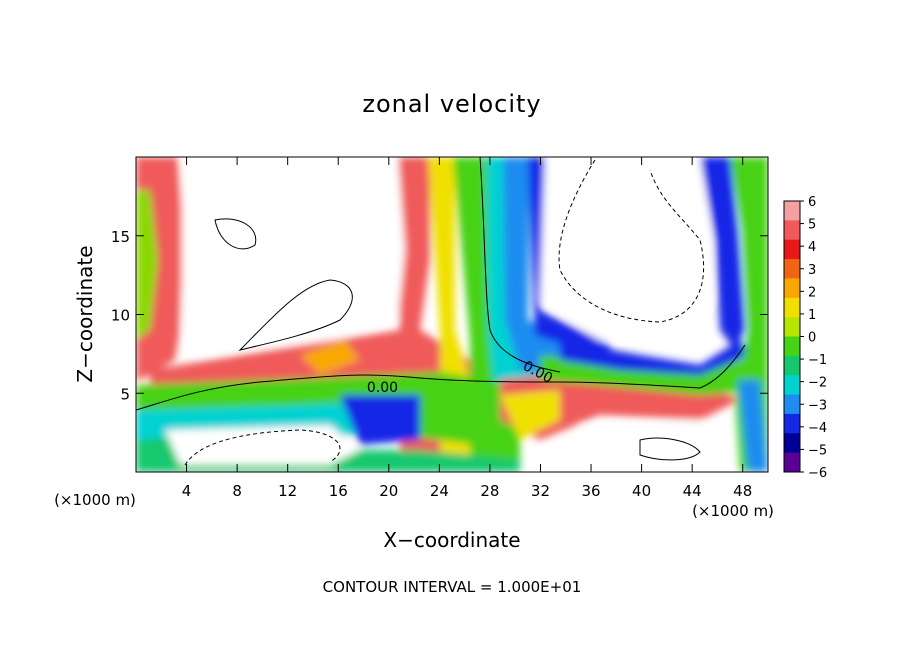 The width and height of the screenshot is (904, 658). I want to click on x-tick-label: 28, so click(489, 491).